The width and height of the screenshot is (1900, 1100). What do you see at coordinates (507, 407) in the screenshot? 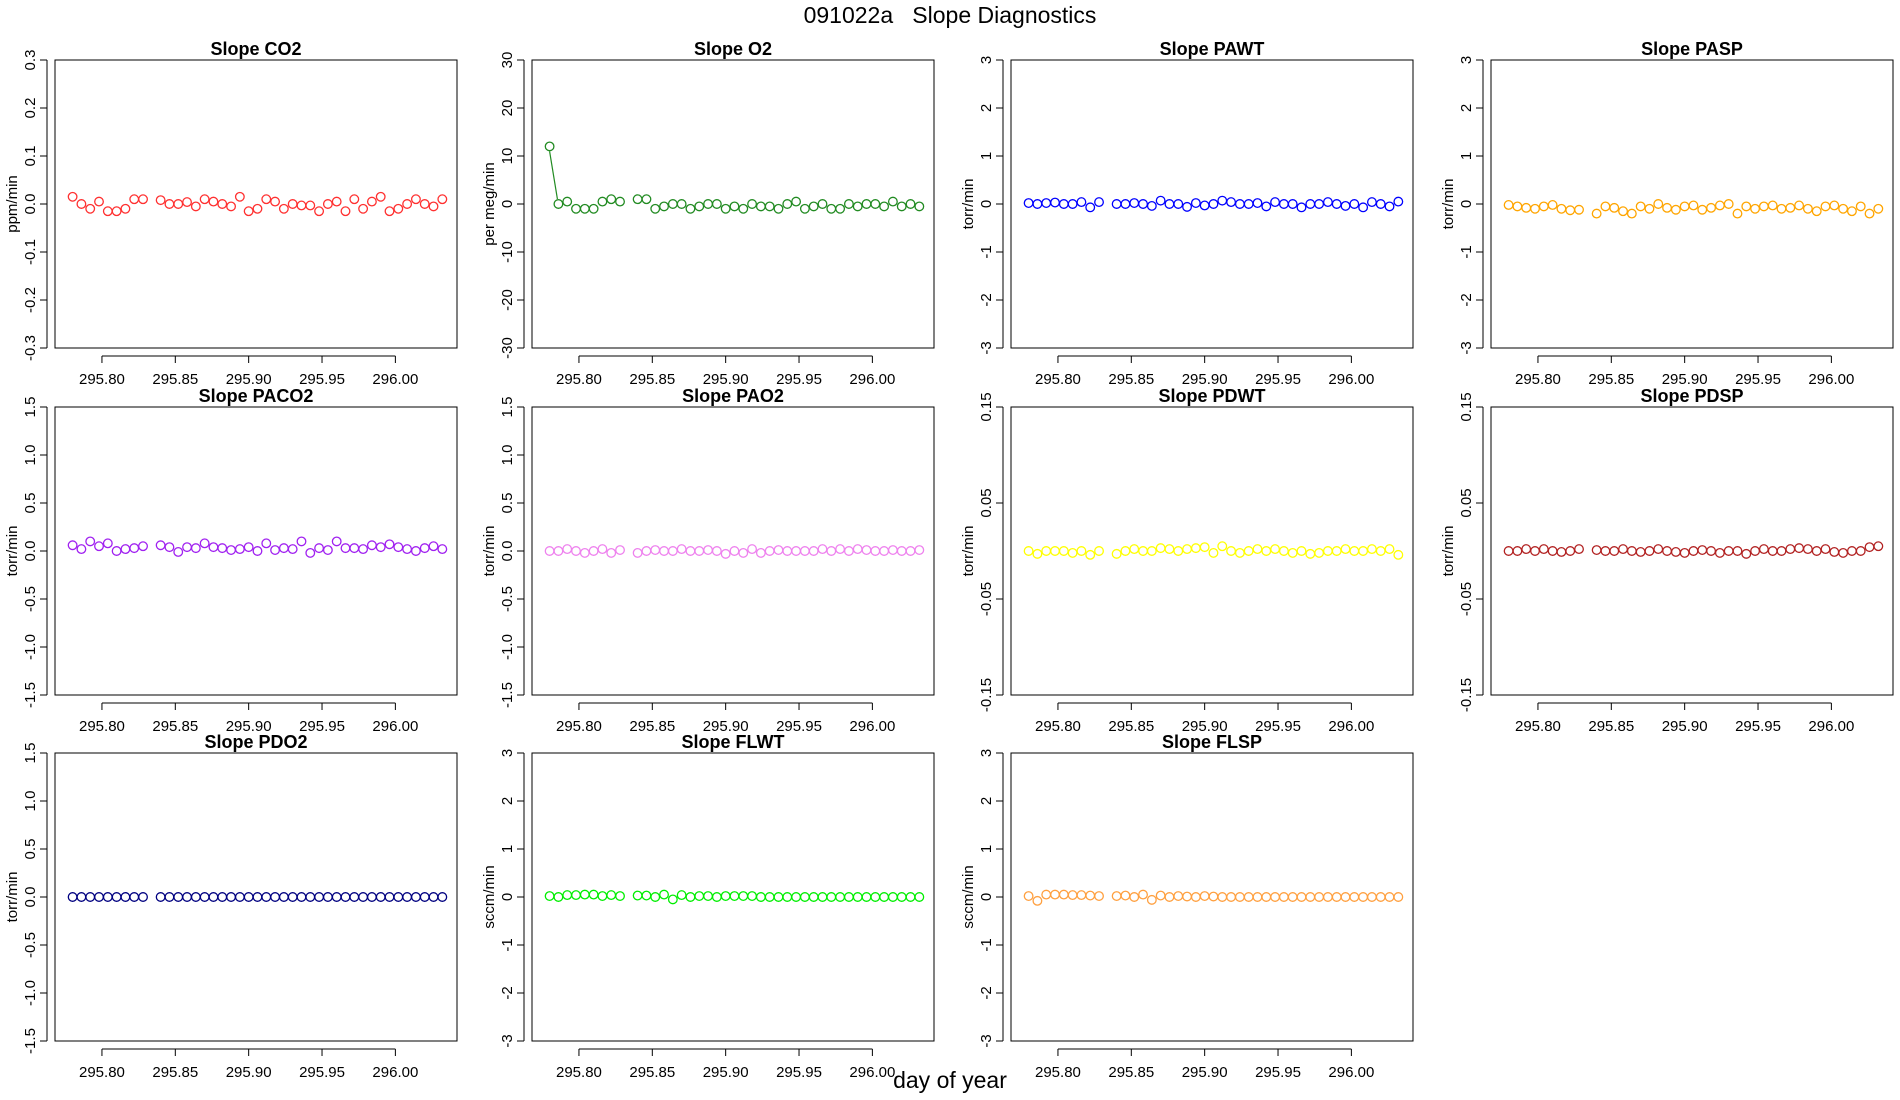
I see `y-tick-label: 1.5` at bounding box center [507, 407].